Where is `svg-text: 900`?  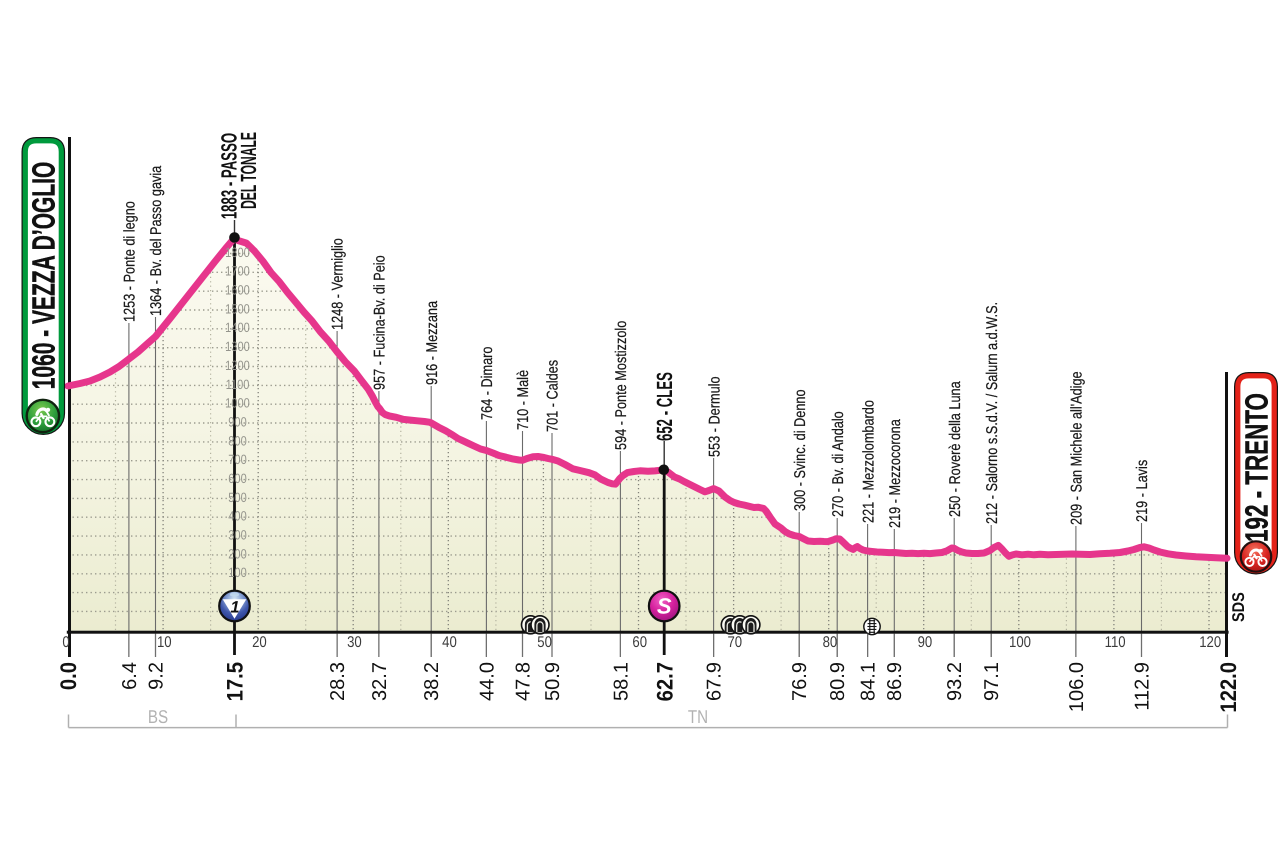
svg-text: 900 is located at coordinates (237, 421).